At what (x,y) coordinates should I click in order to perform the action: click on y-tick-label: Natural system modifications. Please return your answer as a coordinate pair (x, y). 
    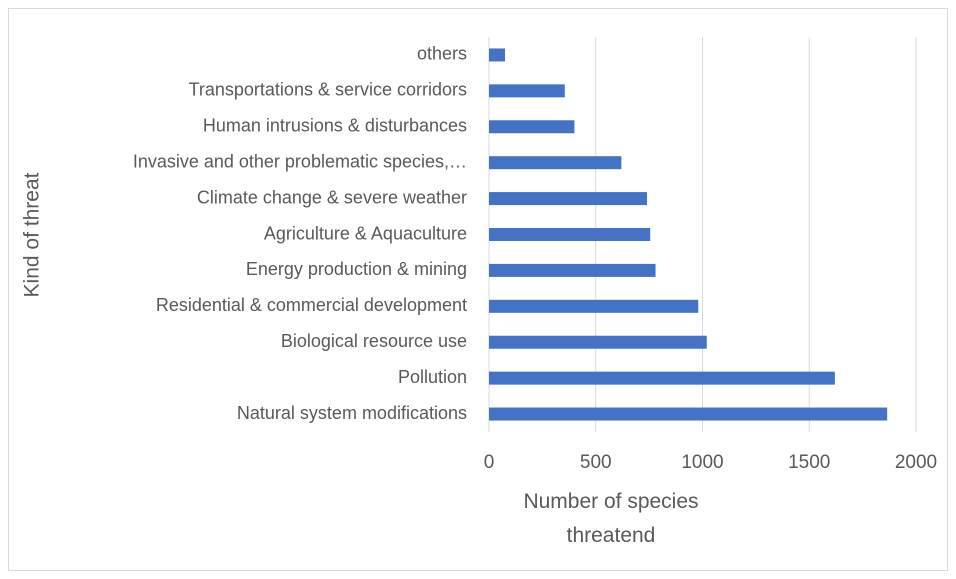
    Looking at the image, I should click on (352, 413).